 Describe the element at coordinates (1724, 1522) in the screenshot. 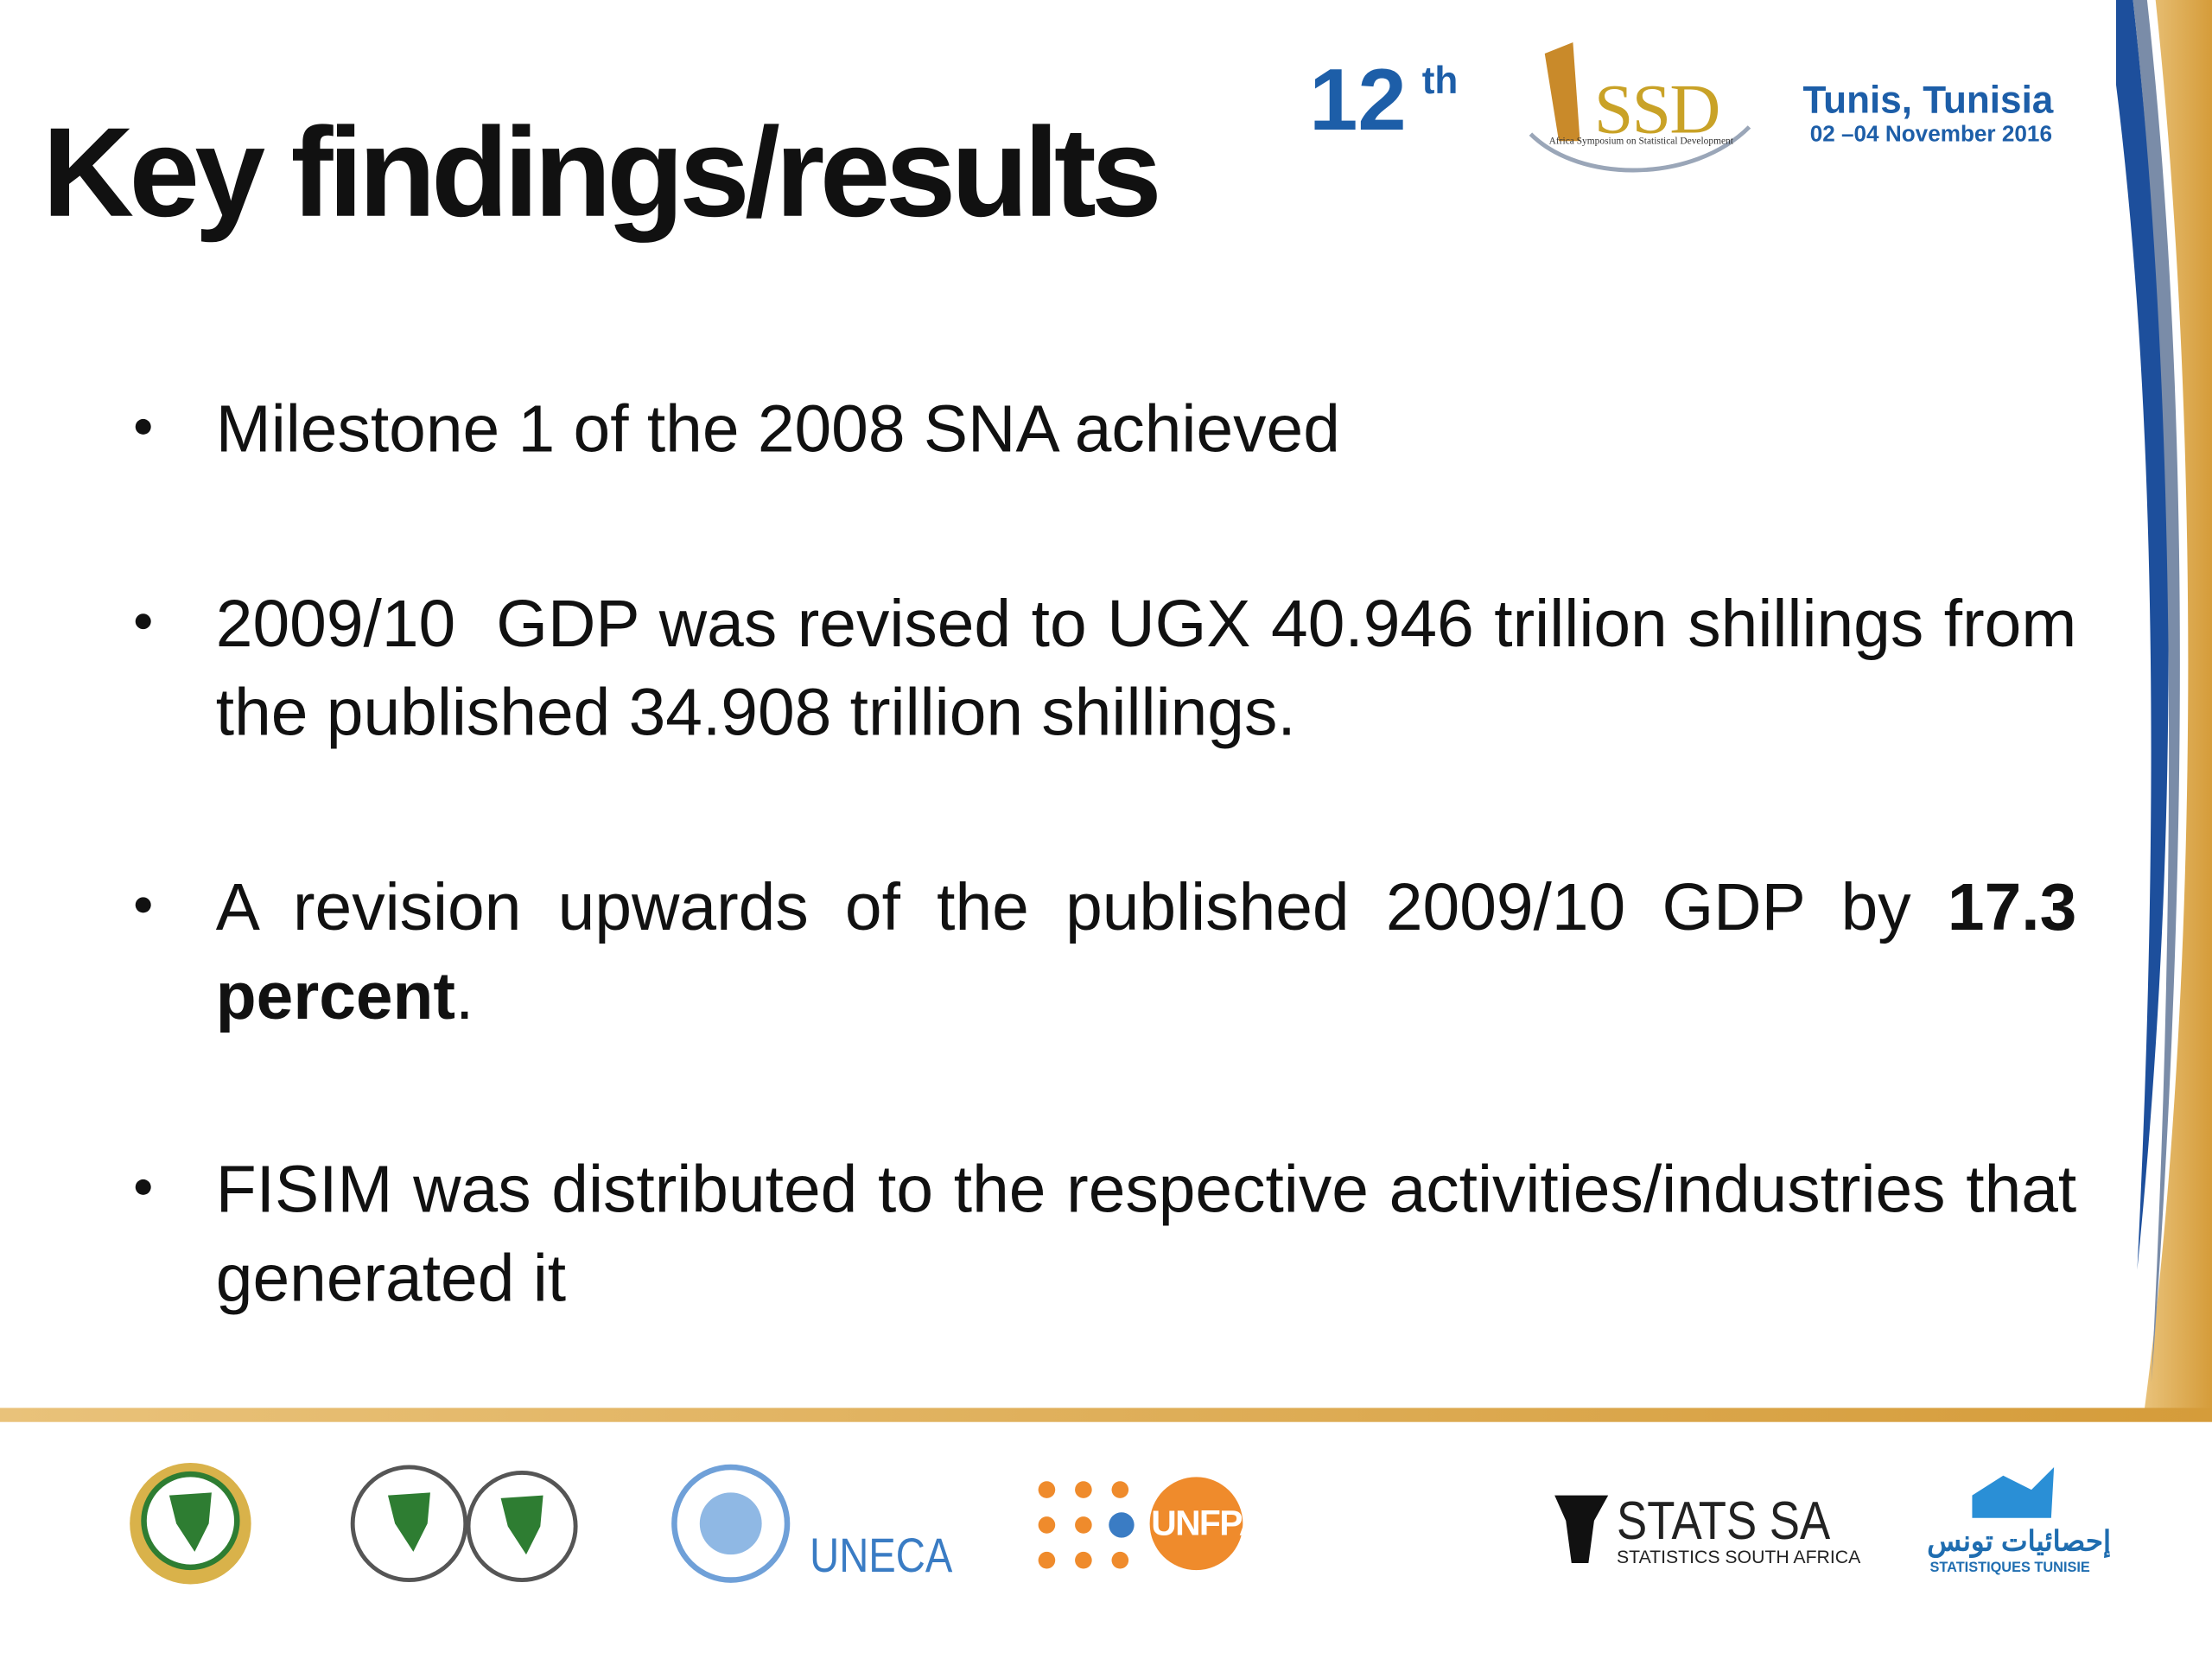

I see `stats-sa-label: STATS SA` at that location.